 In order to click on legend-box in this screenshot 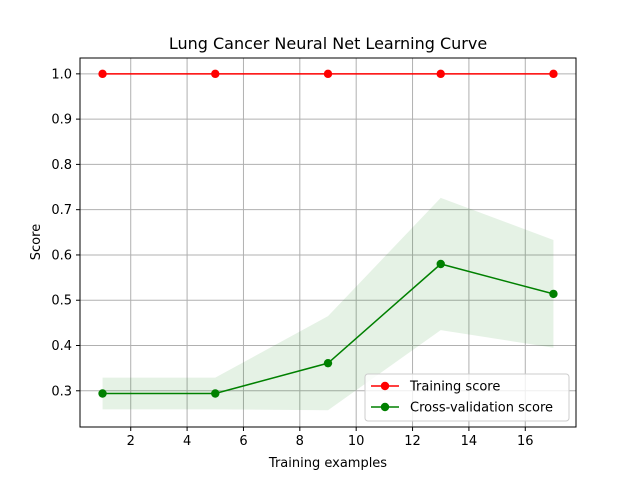, I will do `click(467, 397)`.